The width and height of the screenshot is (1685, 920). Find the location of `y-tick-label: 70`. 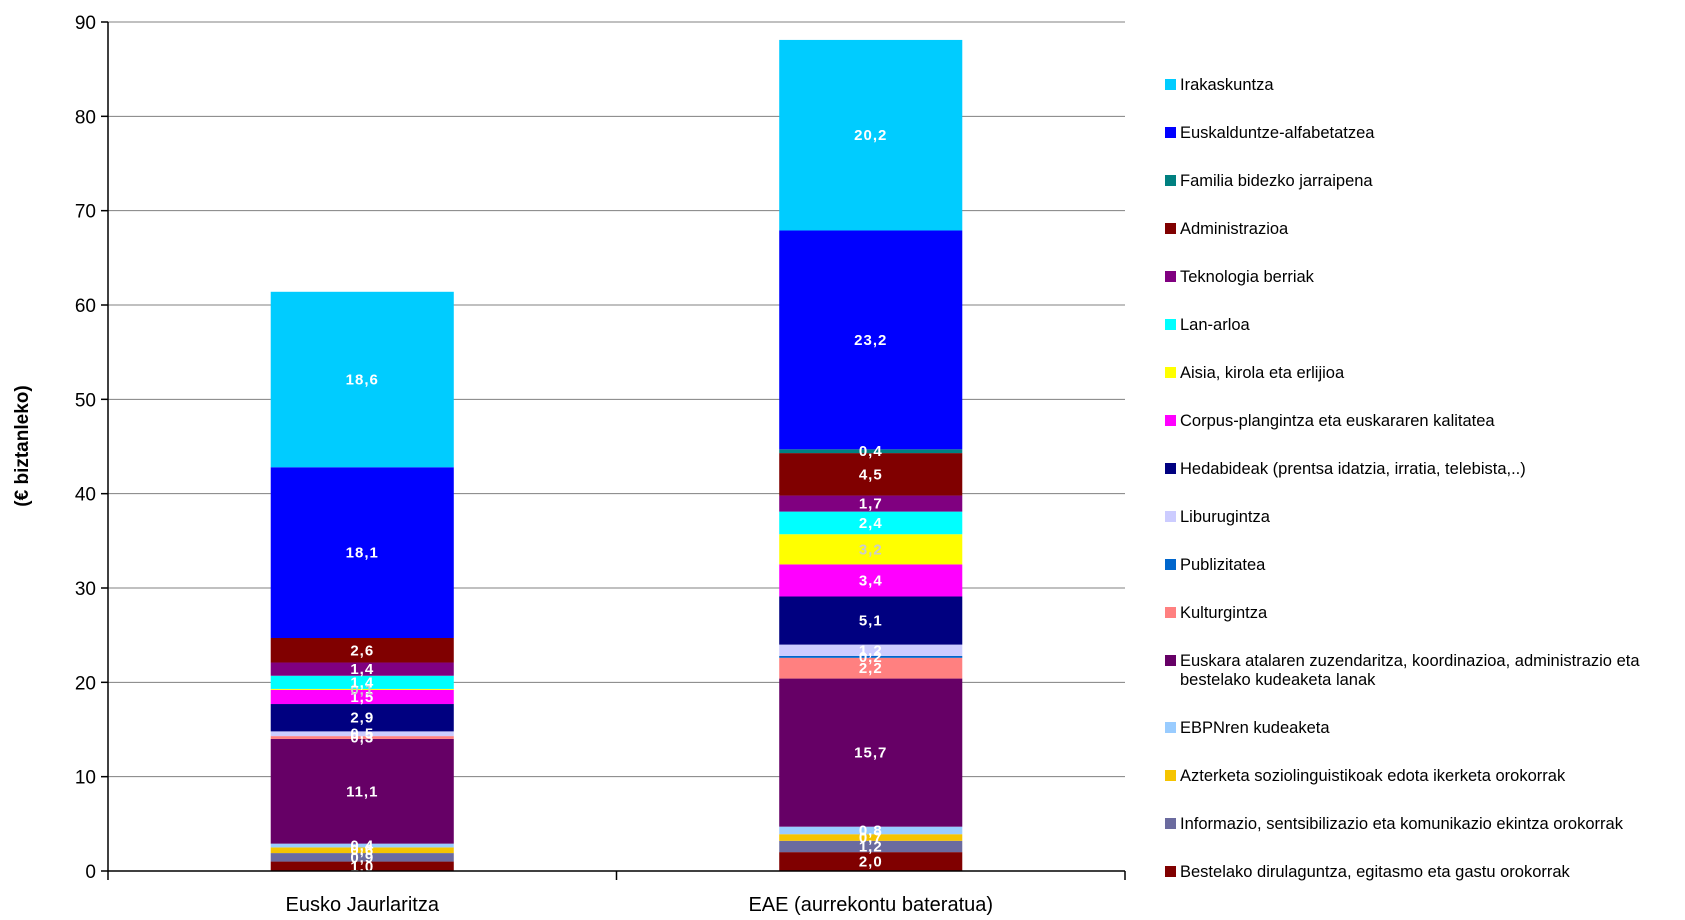

y-tick-label: 70 is located at coordinates (85, 212).